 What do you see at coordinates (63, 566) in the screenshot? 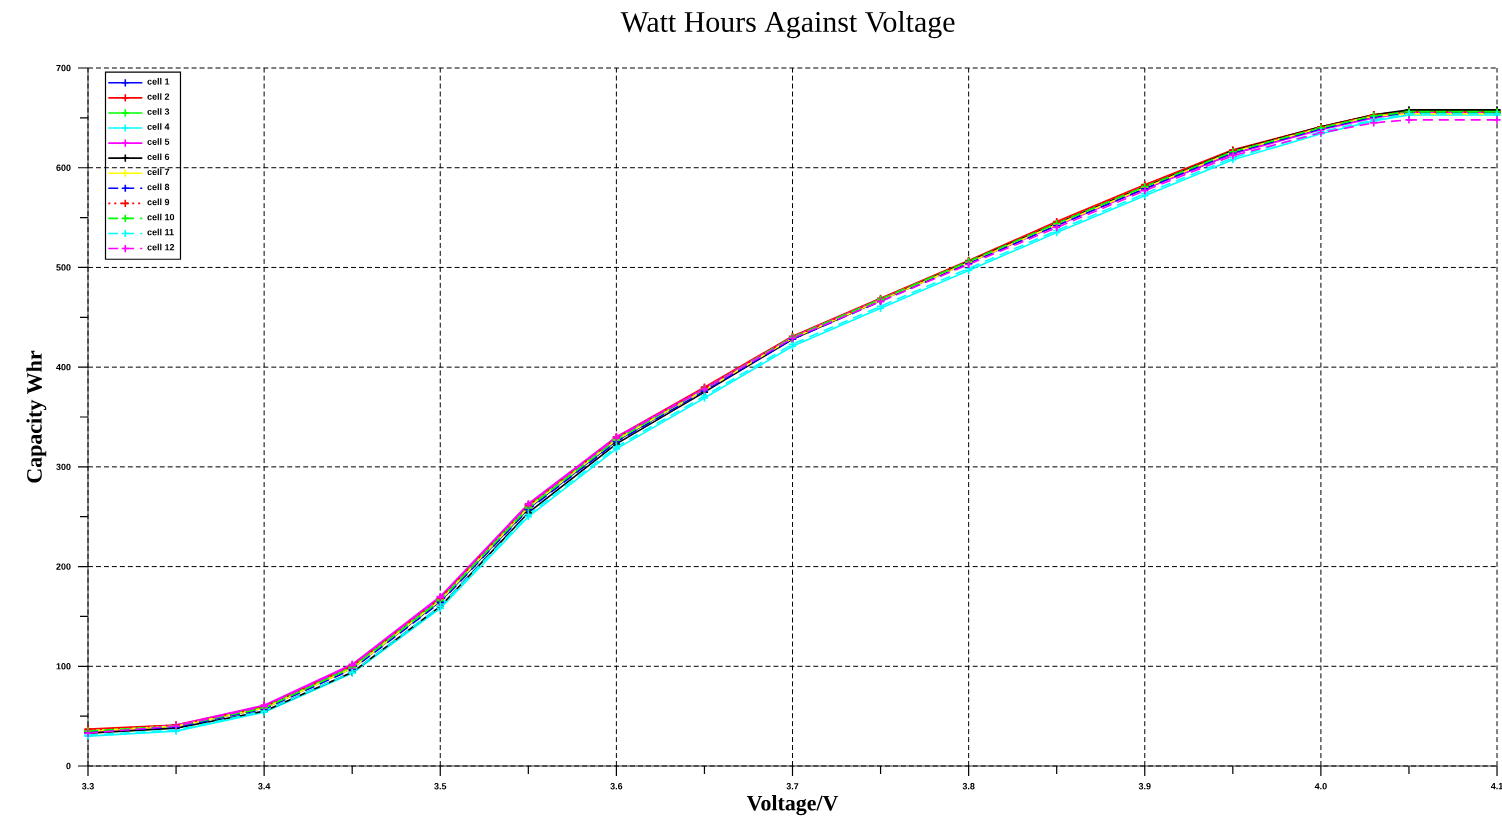
I see `y-tick-label: 200` at bounding box center [63, 566].